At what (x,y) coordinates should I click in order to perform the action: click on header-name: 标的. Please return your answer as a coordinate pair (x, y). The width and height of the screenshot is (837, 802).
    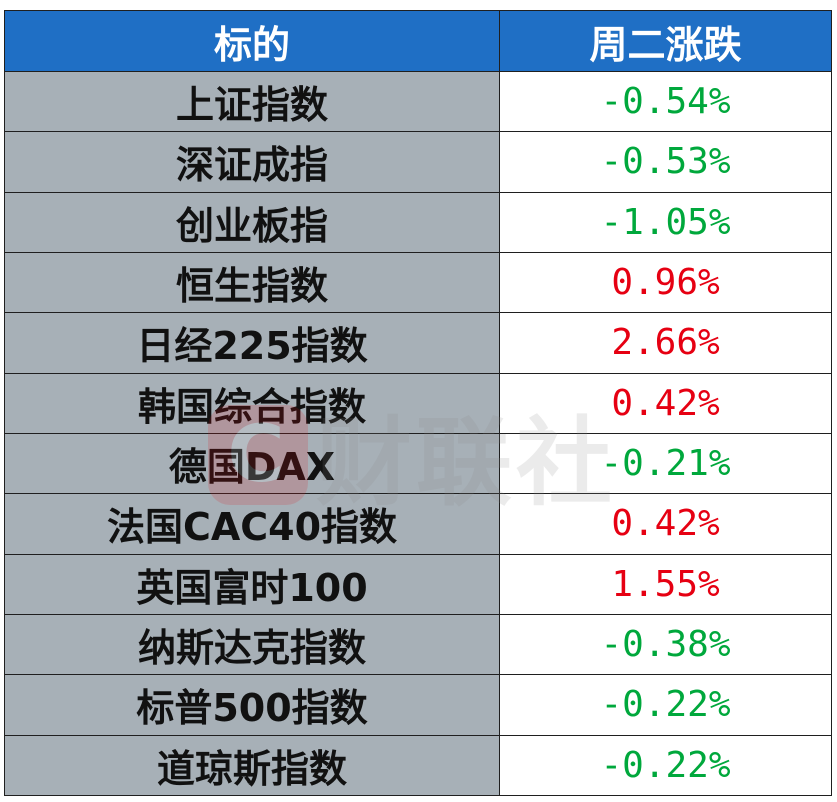
    Looking at the image, I should click on (252, 41).